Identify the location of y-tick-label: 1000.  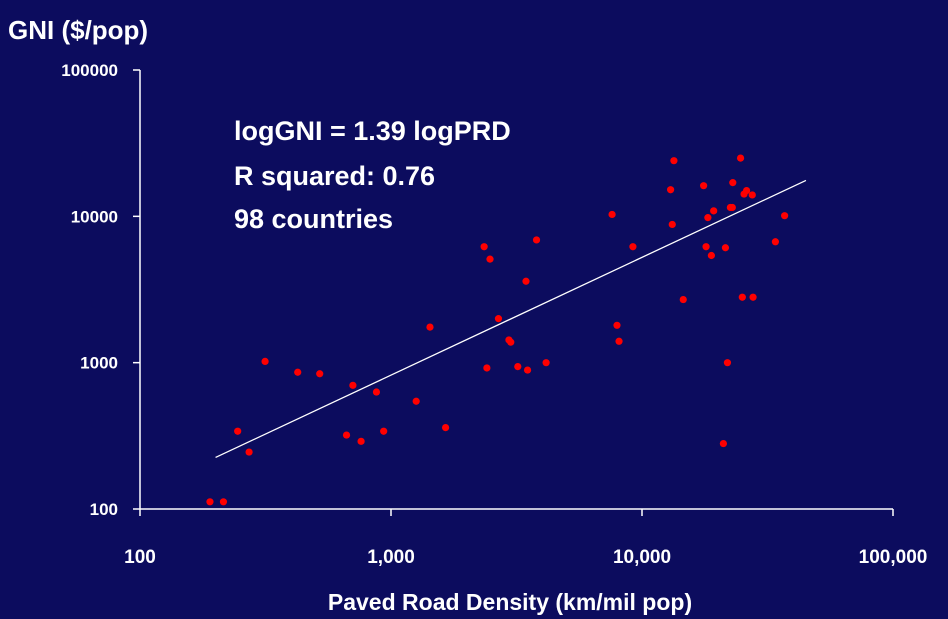
(99, 363).